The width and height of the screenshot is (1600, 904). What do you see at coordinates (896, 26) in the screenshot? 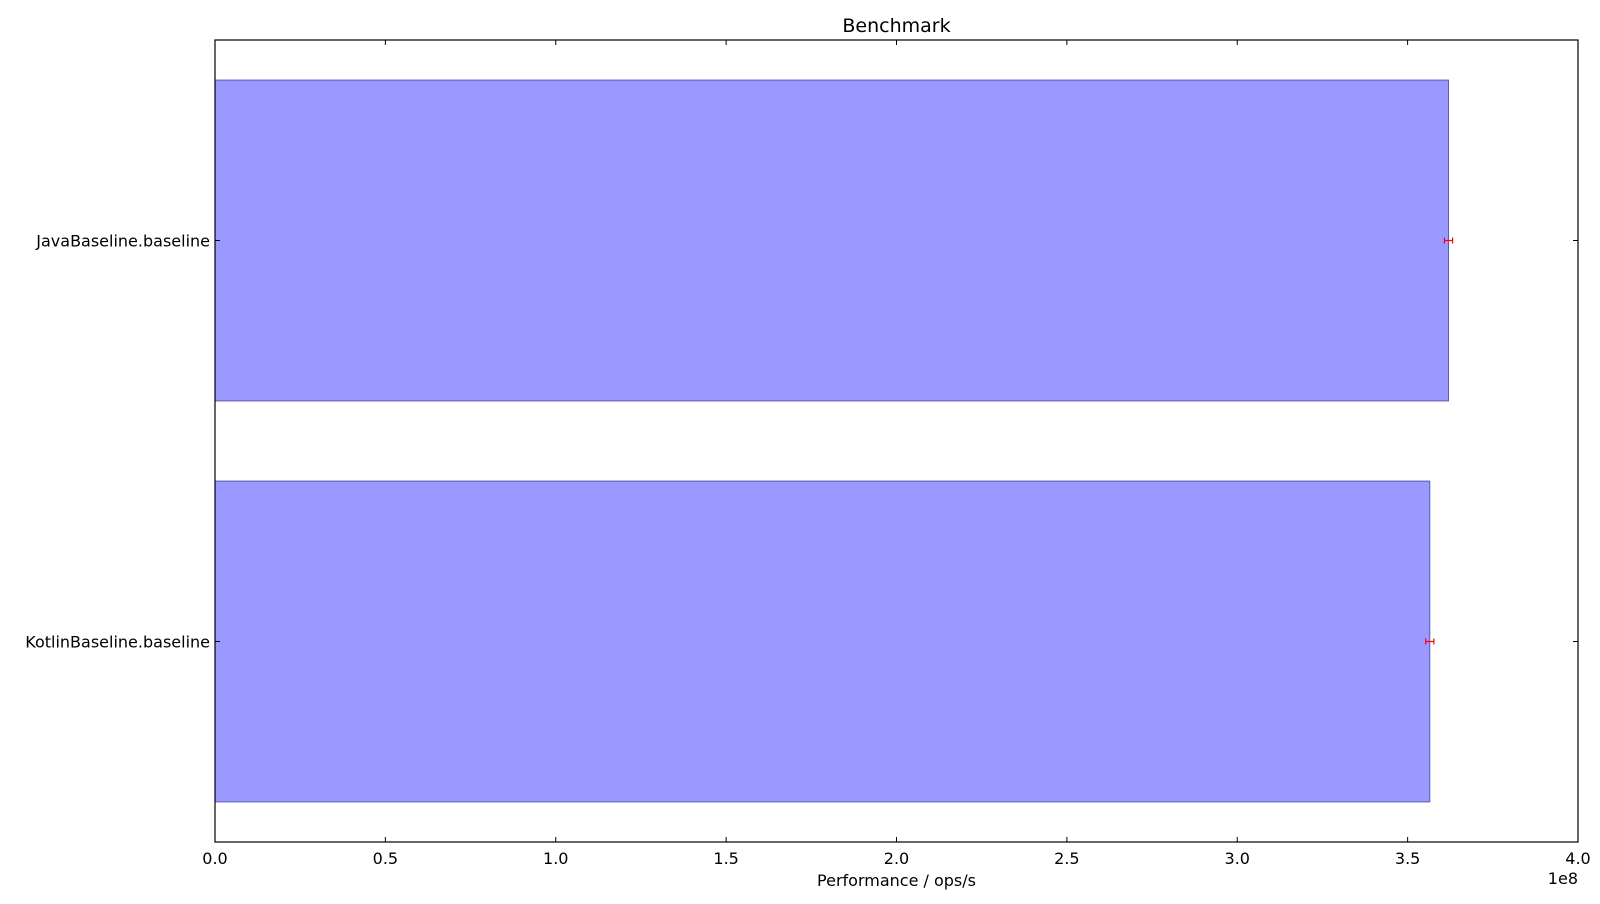
I see `chart-title: Benchmark` at bounding box center [896, 26].